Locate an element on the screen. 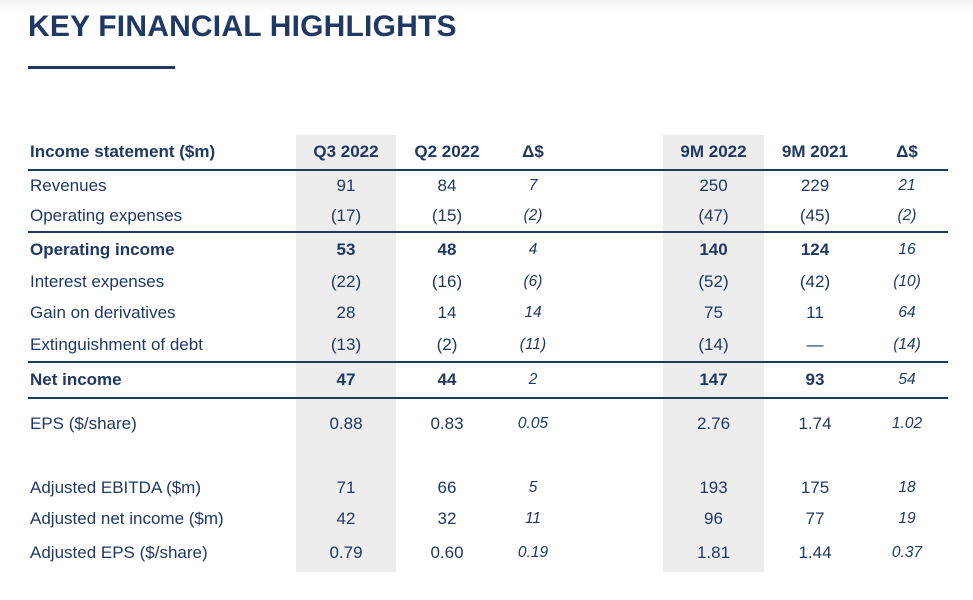 Image resolution: width=973 pixels, height=600 pixels. cell-value: 66 is located at coordinates (447, 487).